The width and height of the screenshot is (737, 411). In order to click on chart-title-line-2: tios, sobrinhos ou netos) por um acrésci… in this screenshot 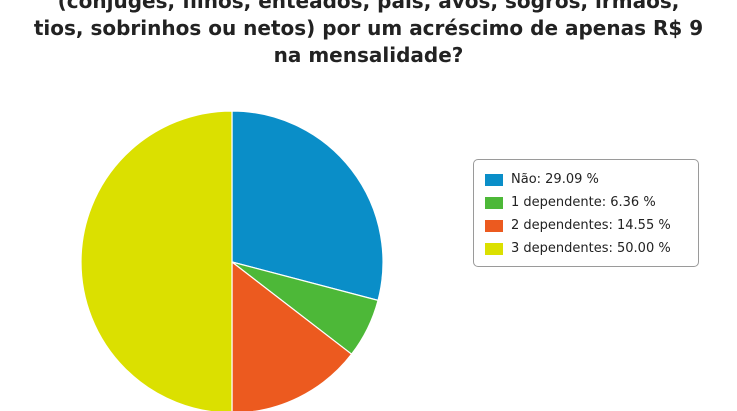, I will do `click(368, 28)`.